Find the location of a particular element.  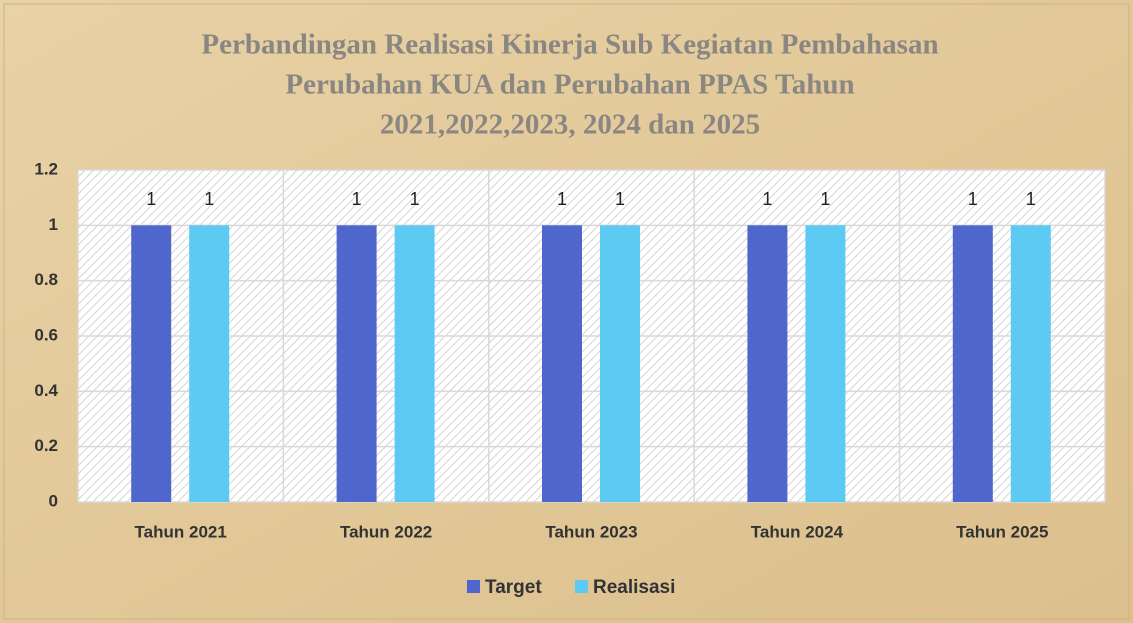

y-tick-label: 1.2 is located at coordinates (46, 168).